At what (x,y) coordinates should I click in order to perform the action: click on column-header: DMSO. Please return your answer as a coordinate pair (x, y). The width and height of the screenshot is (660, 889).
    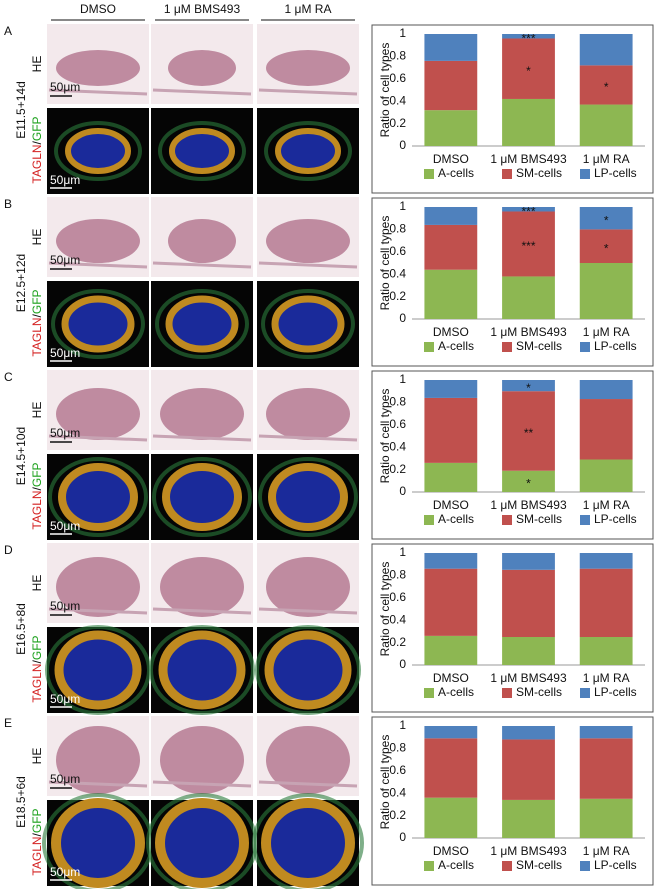
    Looking at the image, I should click on (98, 9).